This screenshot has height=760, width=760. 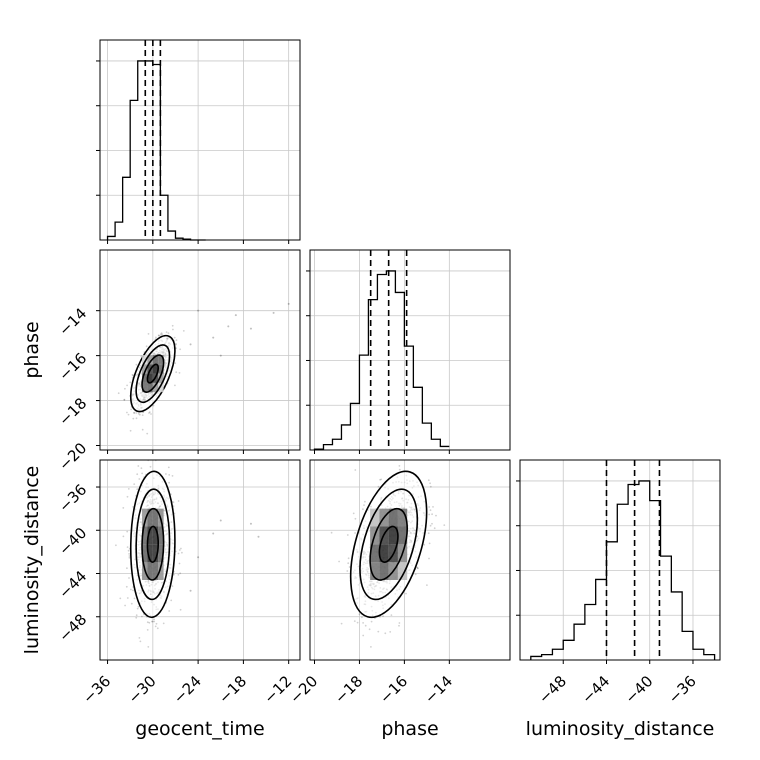 I want to click on density-core, so click(x=153, y=544).